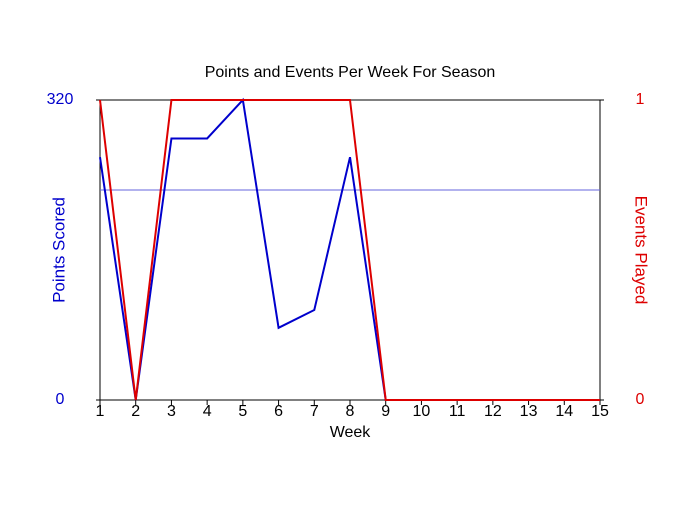 Image resolution: width=700 pixels, height=505 pixels. I want to click on x-tick-label: 11, so click(457, 411).